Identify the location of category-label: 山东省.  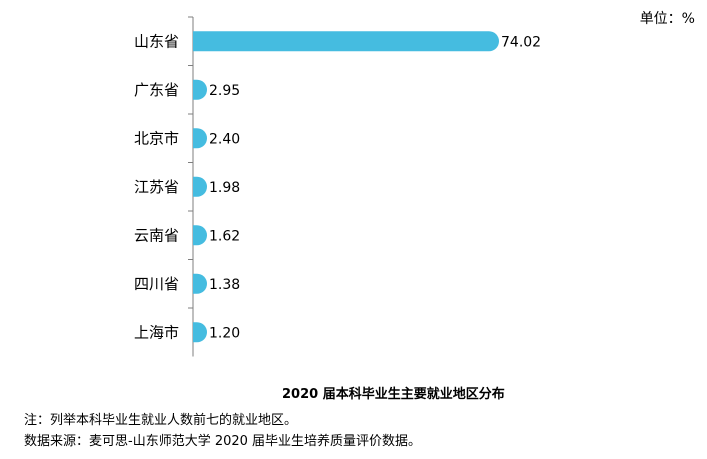
(156, 41).